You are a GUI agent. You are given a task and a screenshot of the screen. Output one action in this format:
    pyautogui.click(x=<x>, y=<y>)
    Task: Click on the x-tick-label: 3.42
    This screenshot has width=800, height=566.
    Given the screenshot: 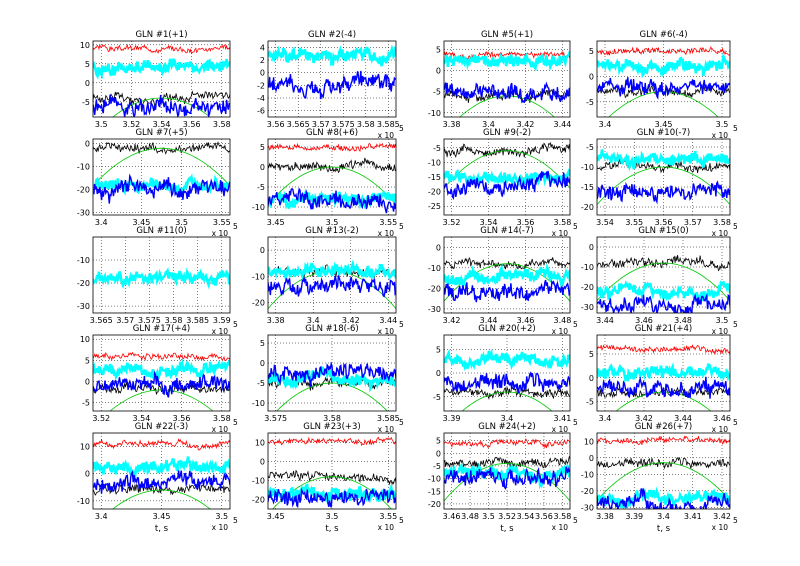 What is the action you would take?
    pyautogui.click(x=351, y=320)
    